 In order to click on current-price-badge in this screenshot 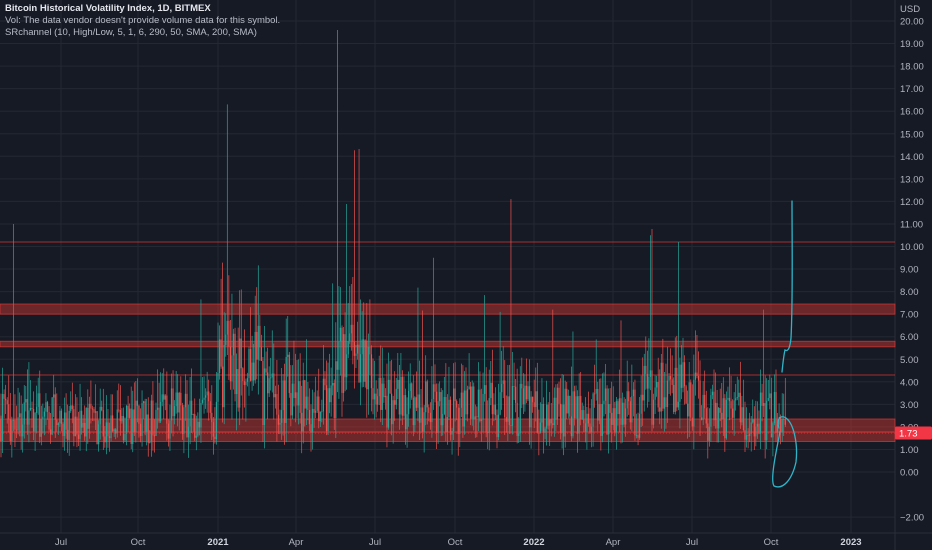, I will do `click(913, 433)`.